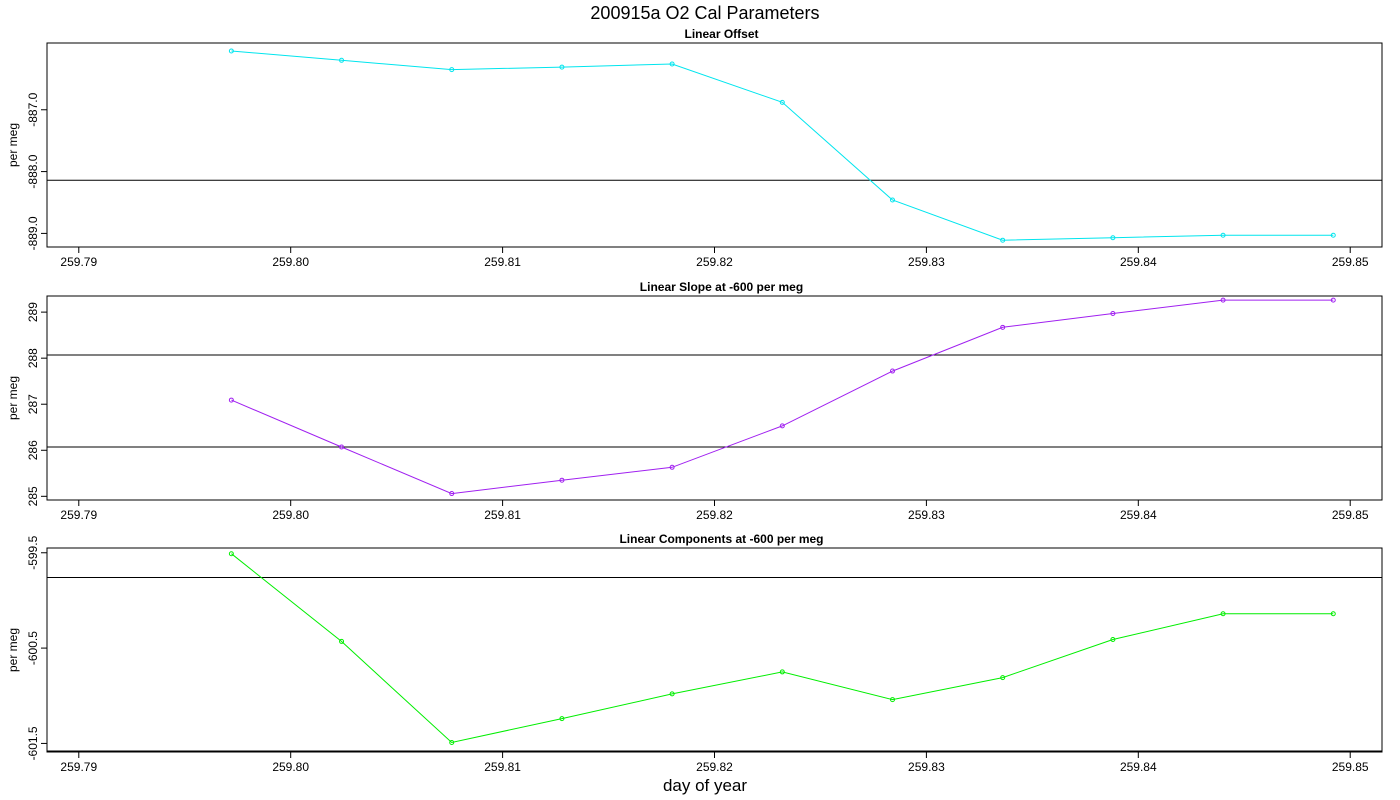  Describe the element at coordinates (13, 398) in the screenshot. I see `panel-2-y-axis-label: per meg` at that location.